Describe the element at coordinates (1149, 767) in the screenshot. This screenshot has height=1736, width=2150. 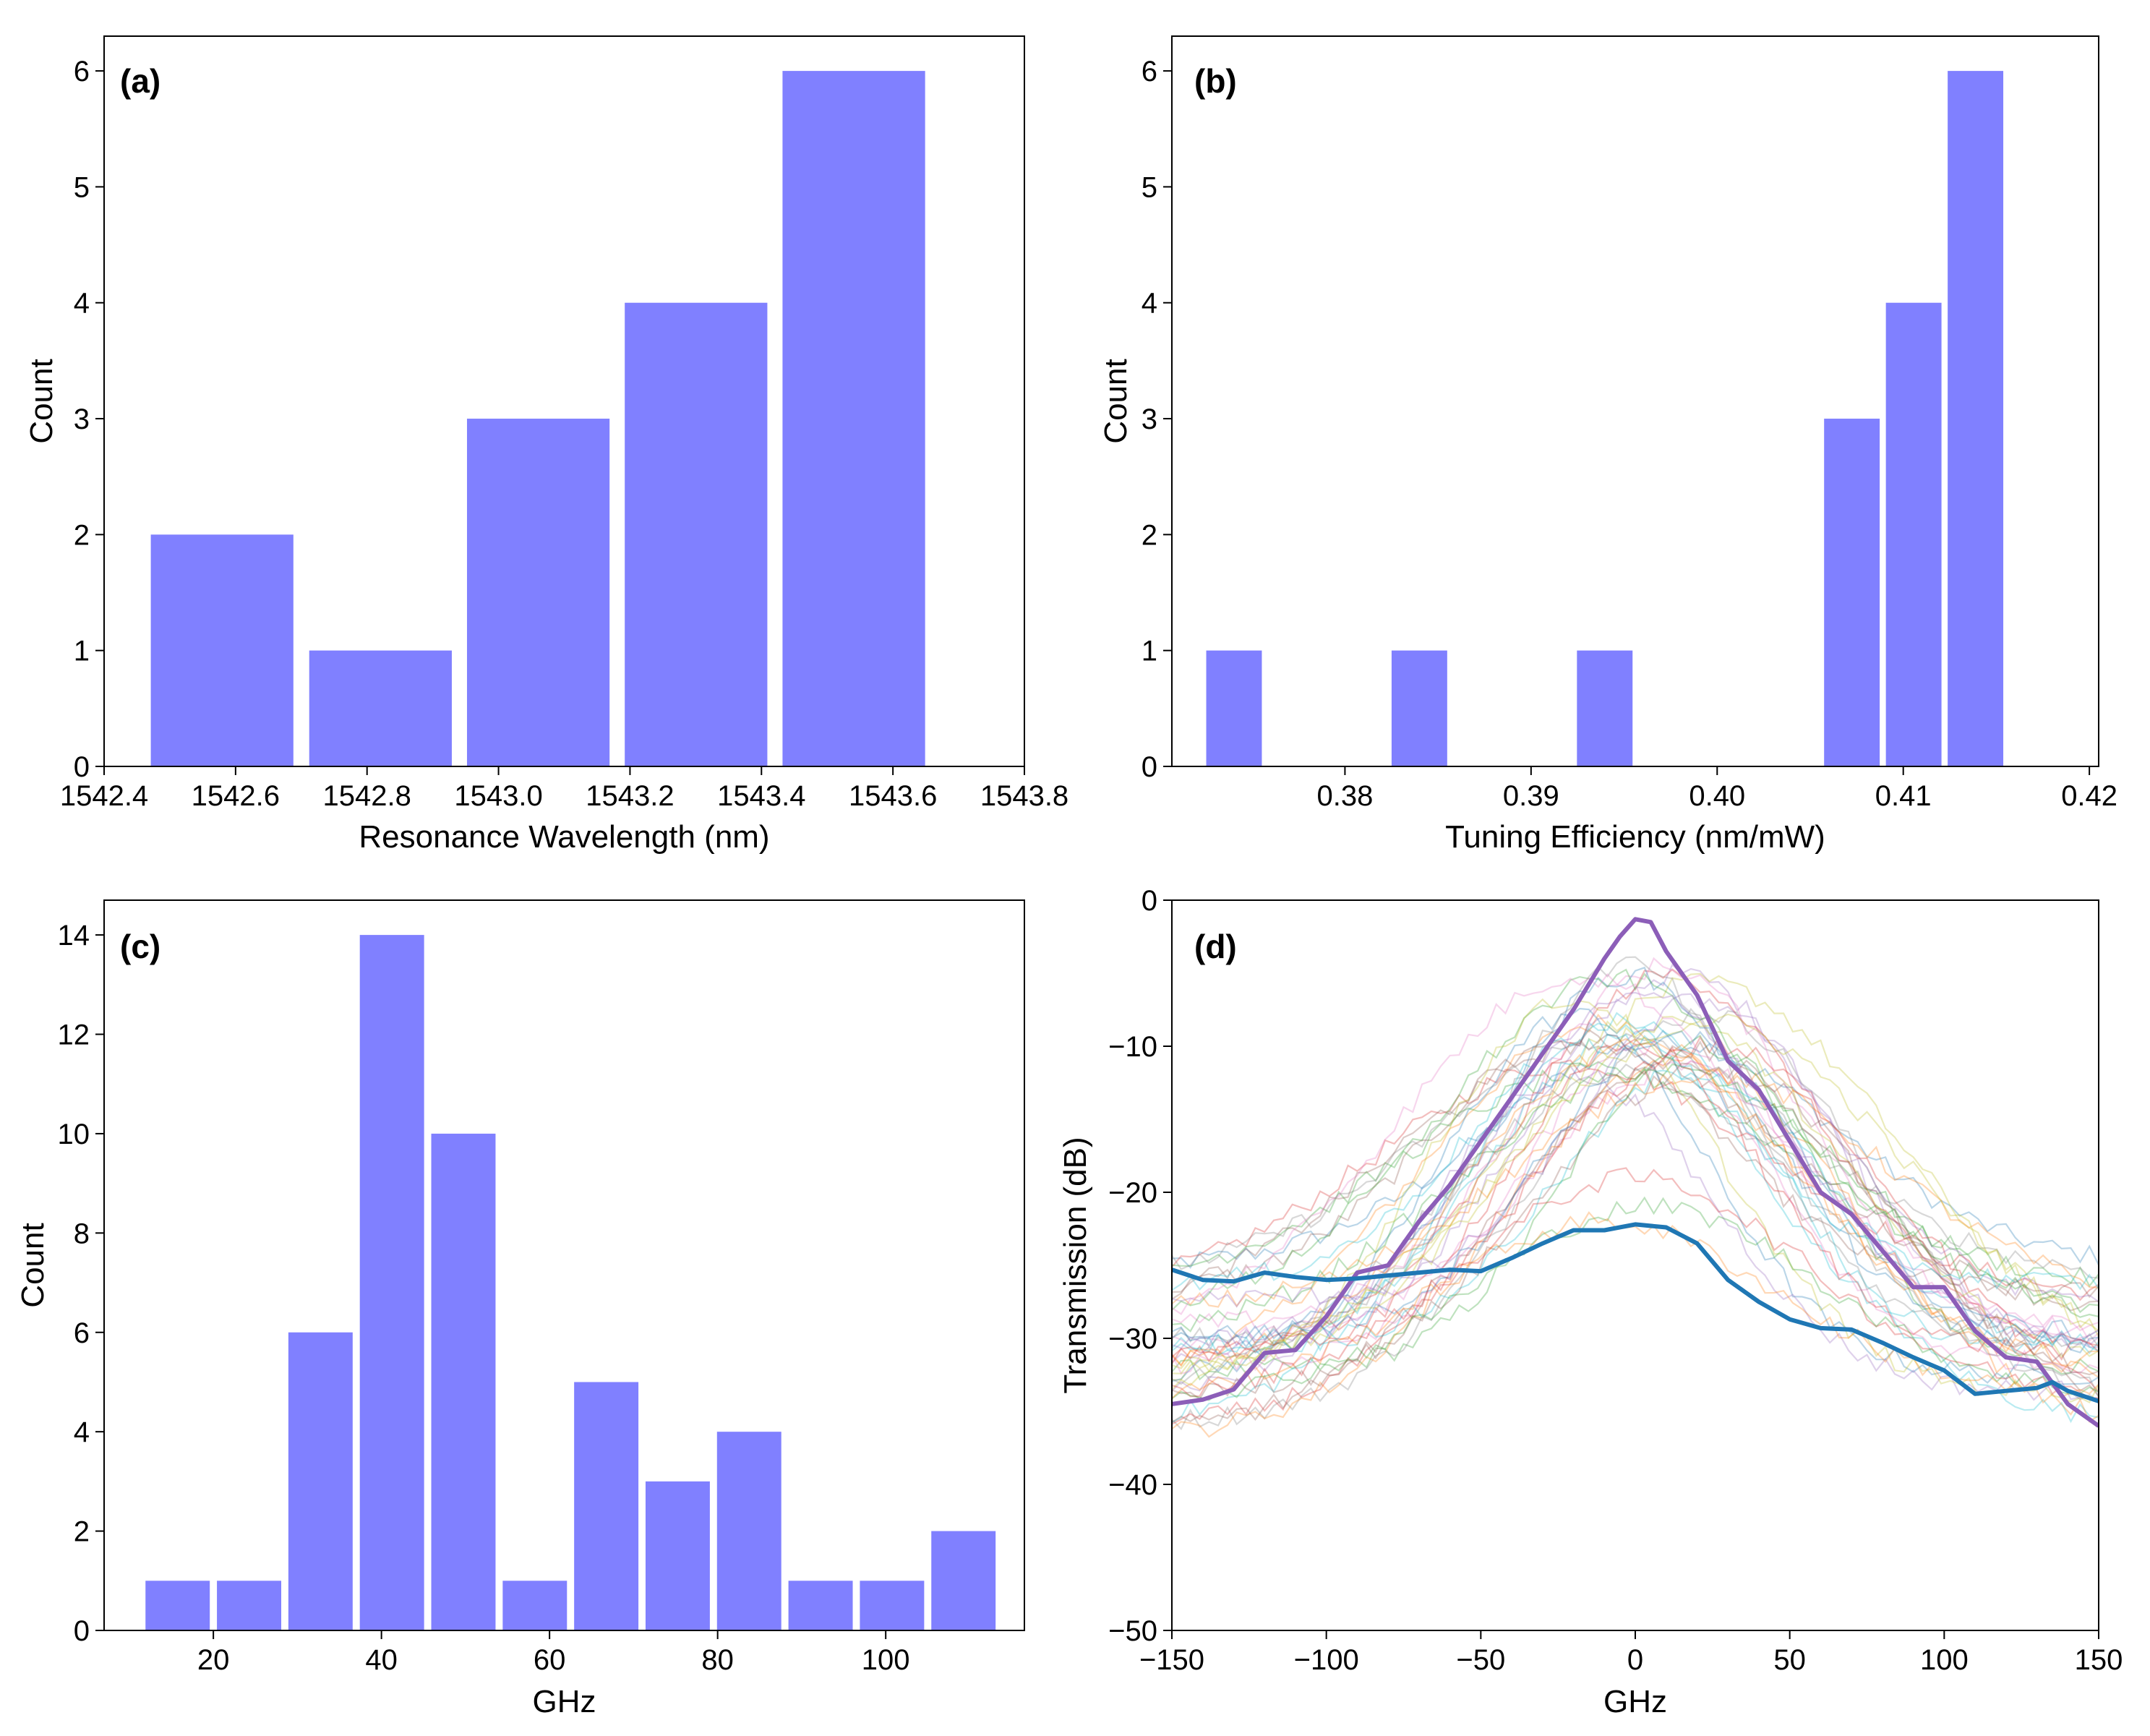
I see `panel-b-y-tick-label: 0` at that location.